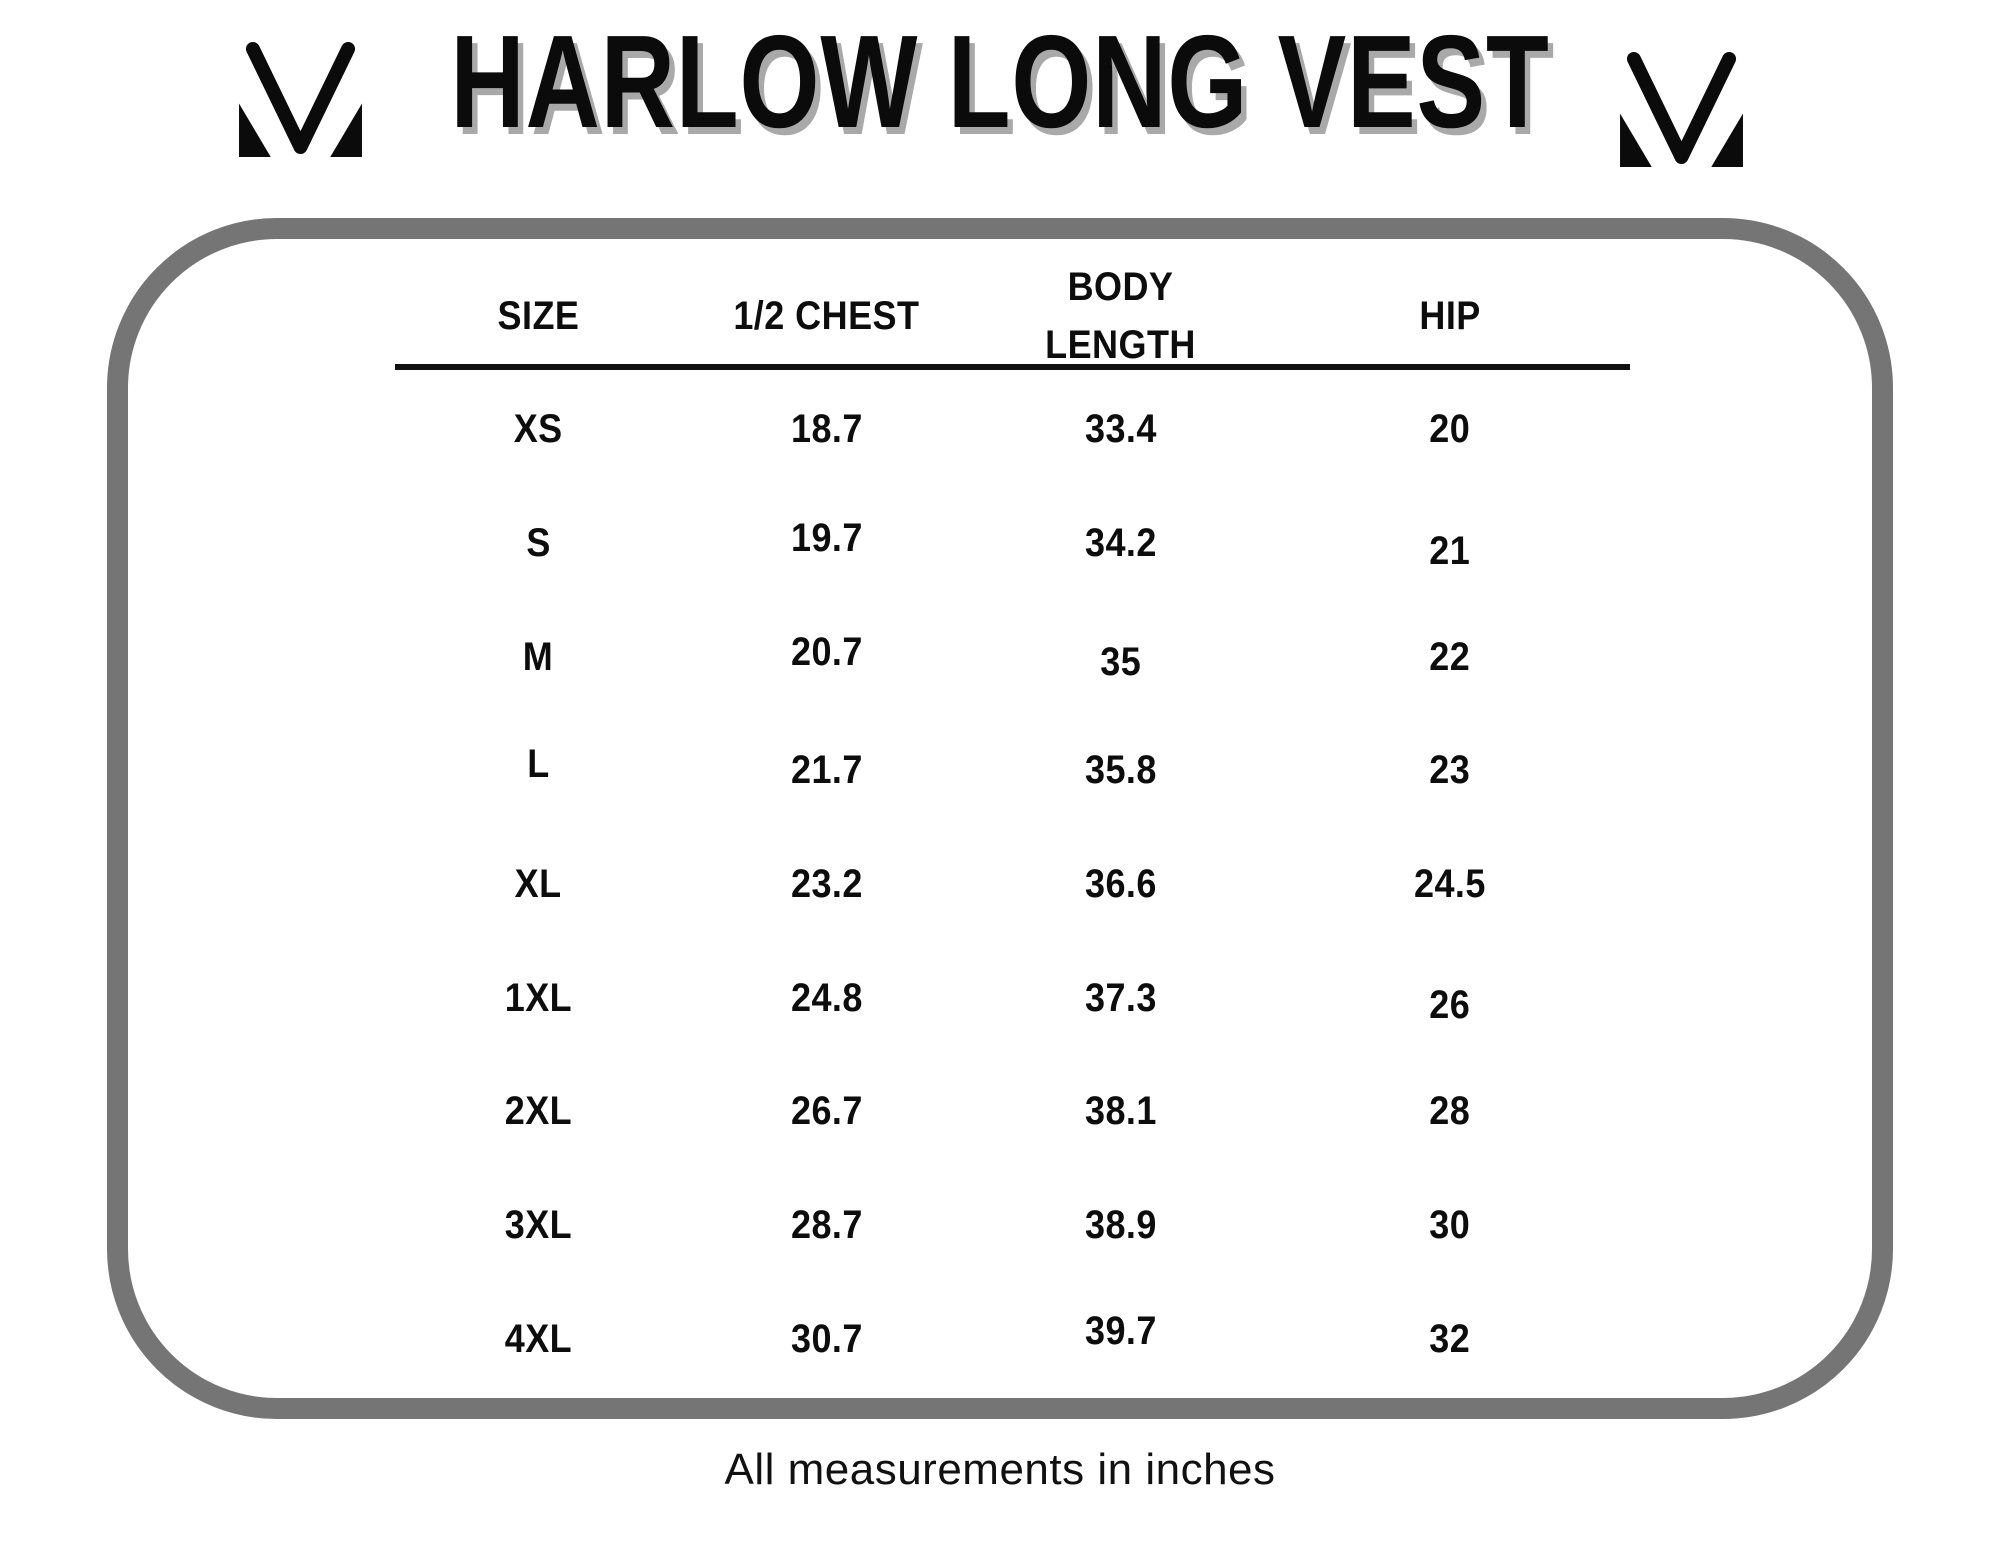  I want to click on body-length-cell: 34.2, so click(1120, 543).